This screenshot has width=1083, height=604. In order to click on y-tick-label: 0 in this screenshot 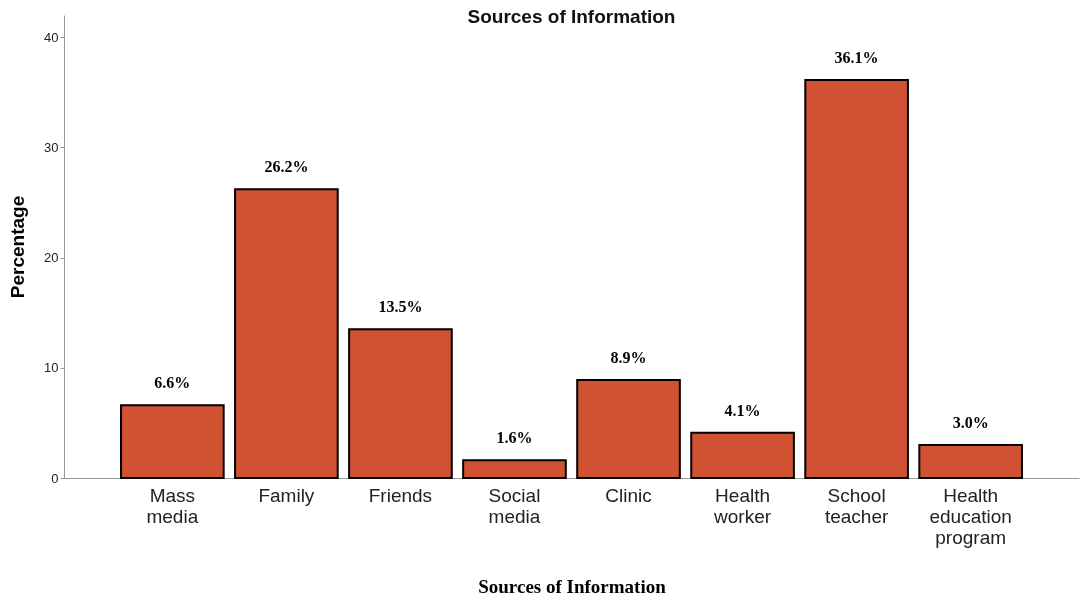, I will do `click(55, 478)`.